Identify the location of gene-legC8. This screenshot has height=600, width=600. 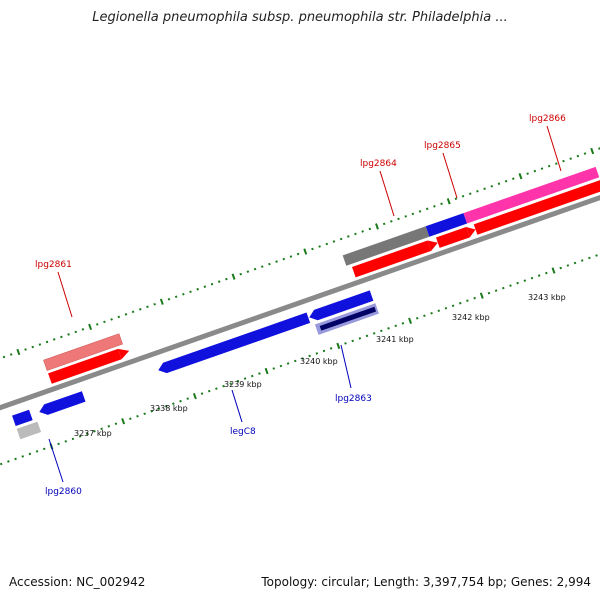
(233, 344).